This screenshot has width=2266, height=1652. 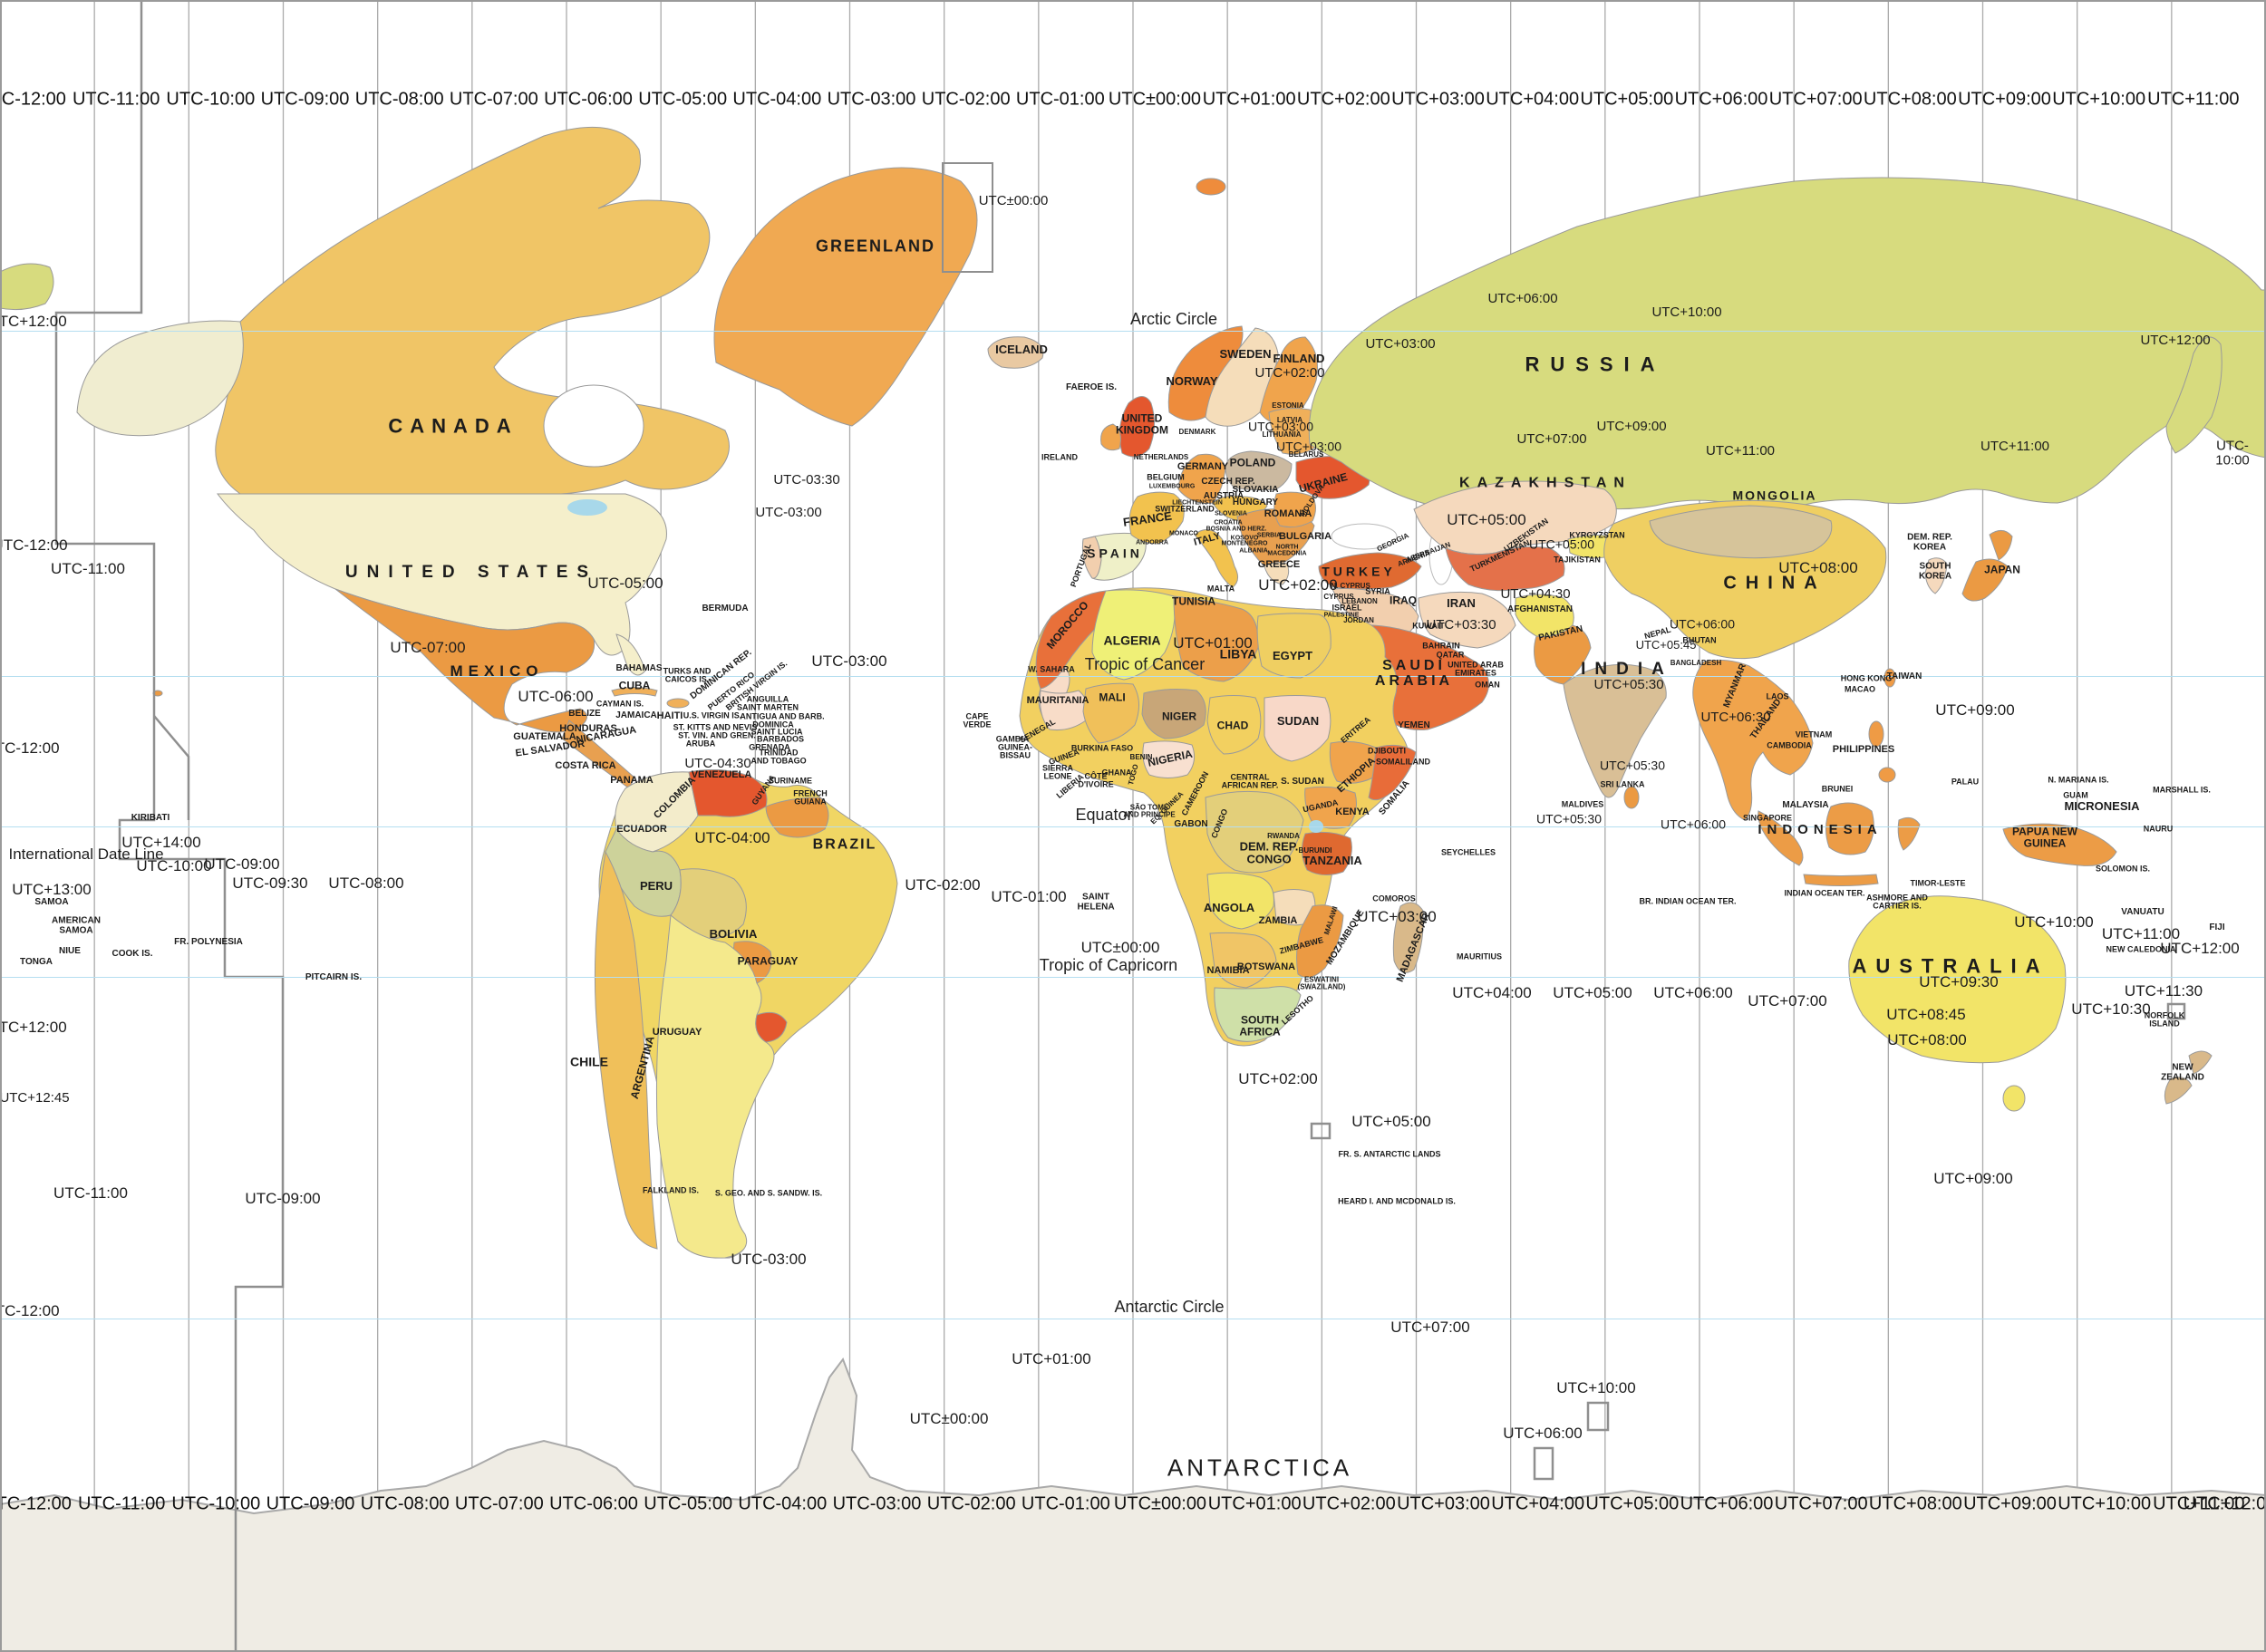 What do you see at coordinates (626, 1050) in the screenshot?
I see `chile-strip` at bounding box center [626, 1050].